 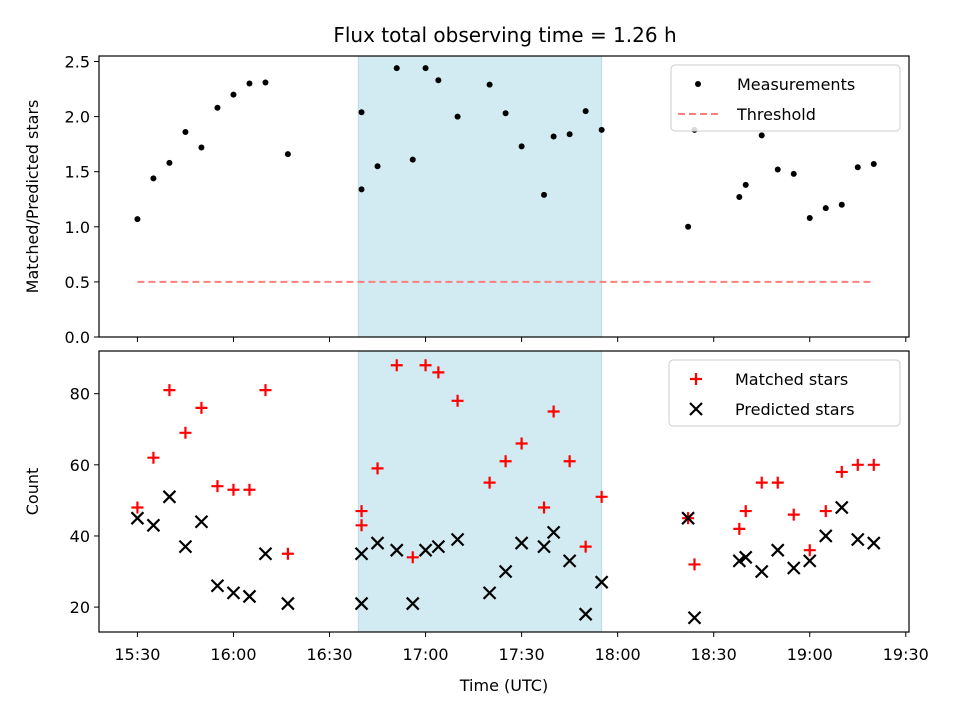 What do you see at coordinates (80, 536) in the screenshot?
I see `y-tick-label: 40` at bounding box center [80, 536].